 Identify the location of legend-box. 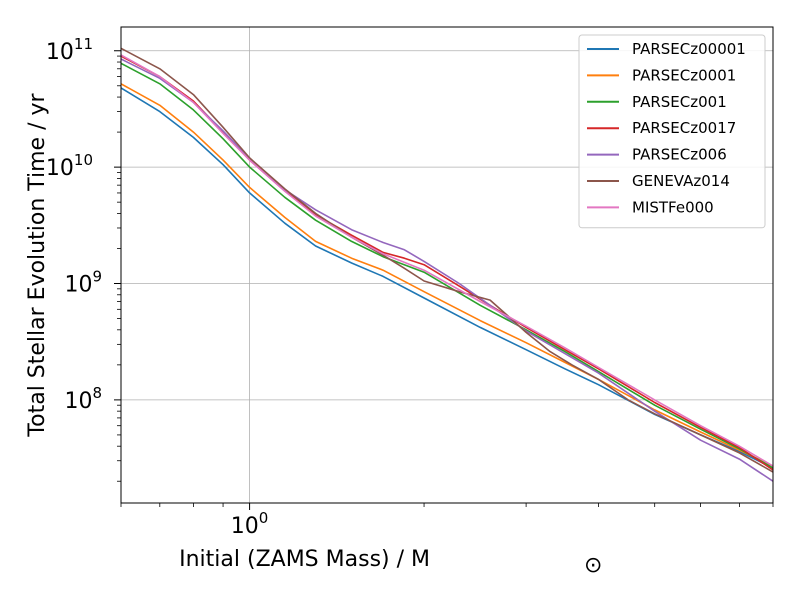
(672, 131).